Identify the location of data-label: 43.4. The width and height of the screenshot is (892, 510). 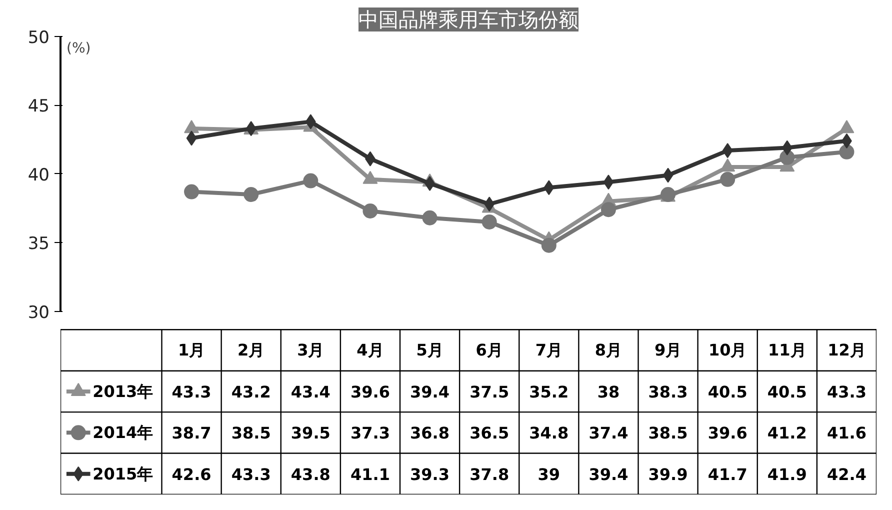
(310, 392).